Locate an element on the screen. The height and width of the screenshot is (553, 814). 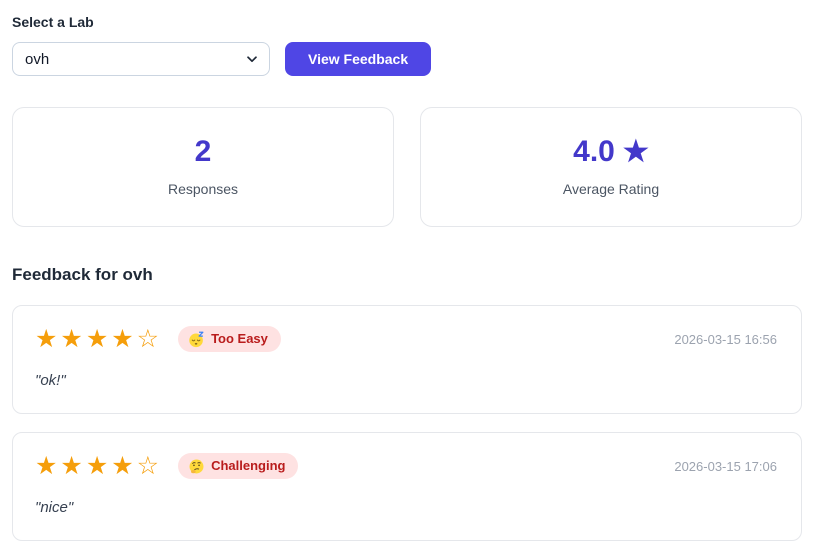
feedback-heading-lab-name: ovh is located at coordinates (137, 274).